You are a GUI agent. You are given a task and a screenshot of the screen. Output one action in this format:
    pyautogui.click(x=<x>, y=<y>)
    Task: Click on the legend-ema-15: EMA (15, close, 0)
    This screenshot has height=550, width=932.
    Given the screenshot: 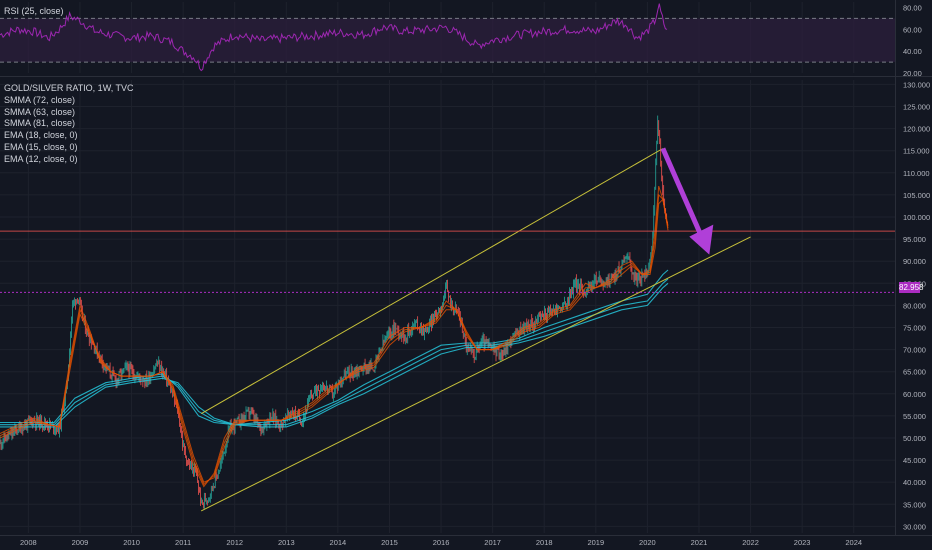 What is the action you would take?
    pyautogui.click(x=41, y=146)
    